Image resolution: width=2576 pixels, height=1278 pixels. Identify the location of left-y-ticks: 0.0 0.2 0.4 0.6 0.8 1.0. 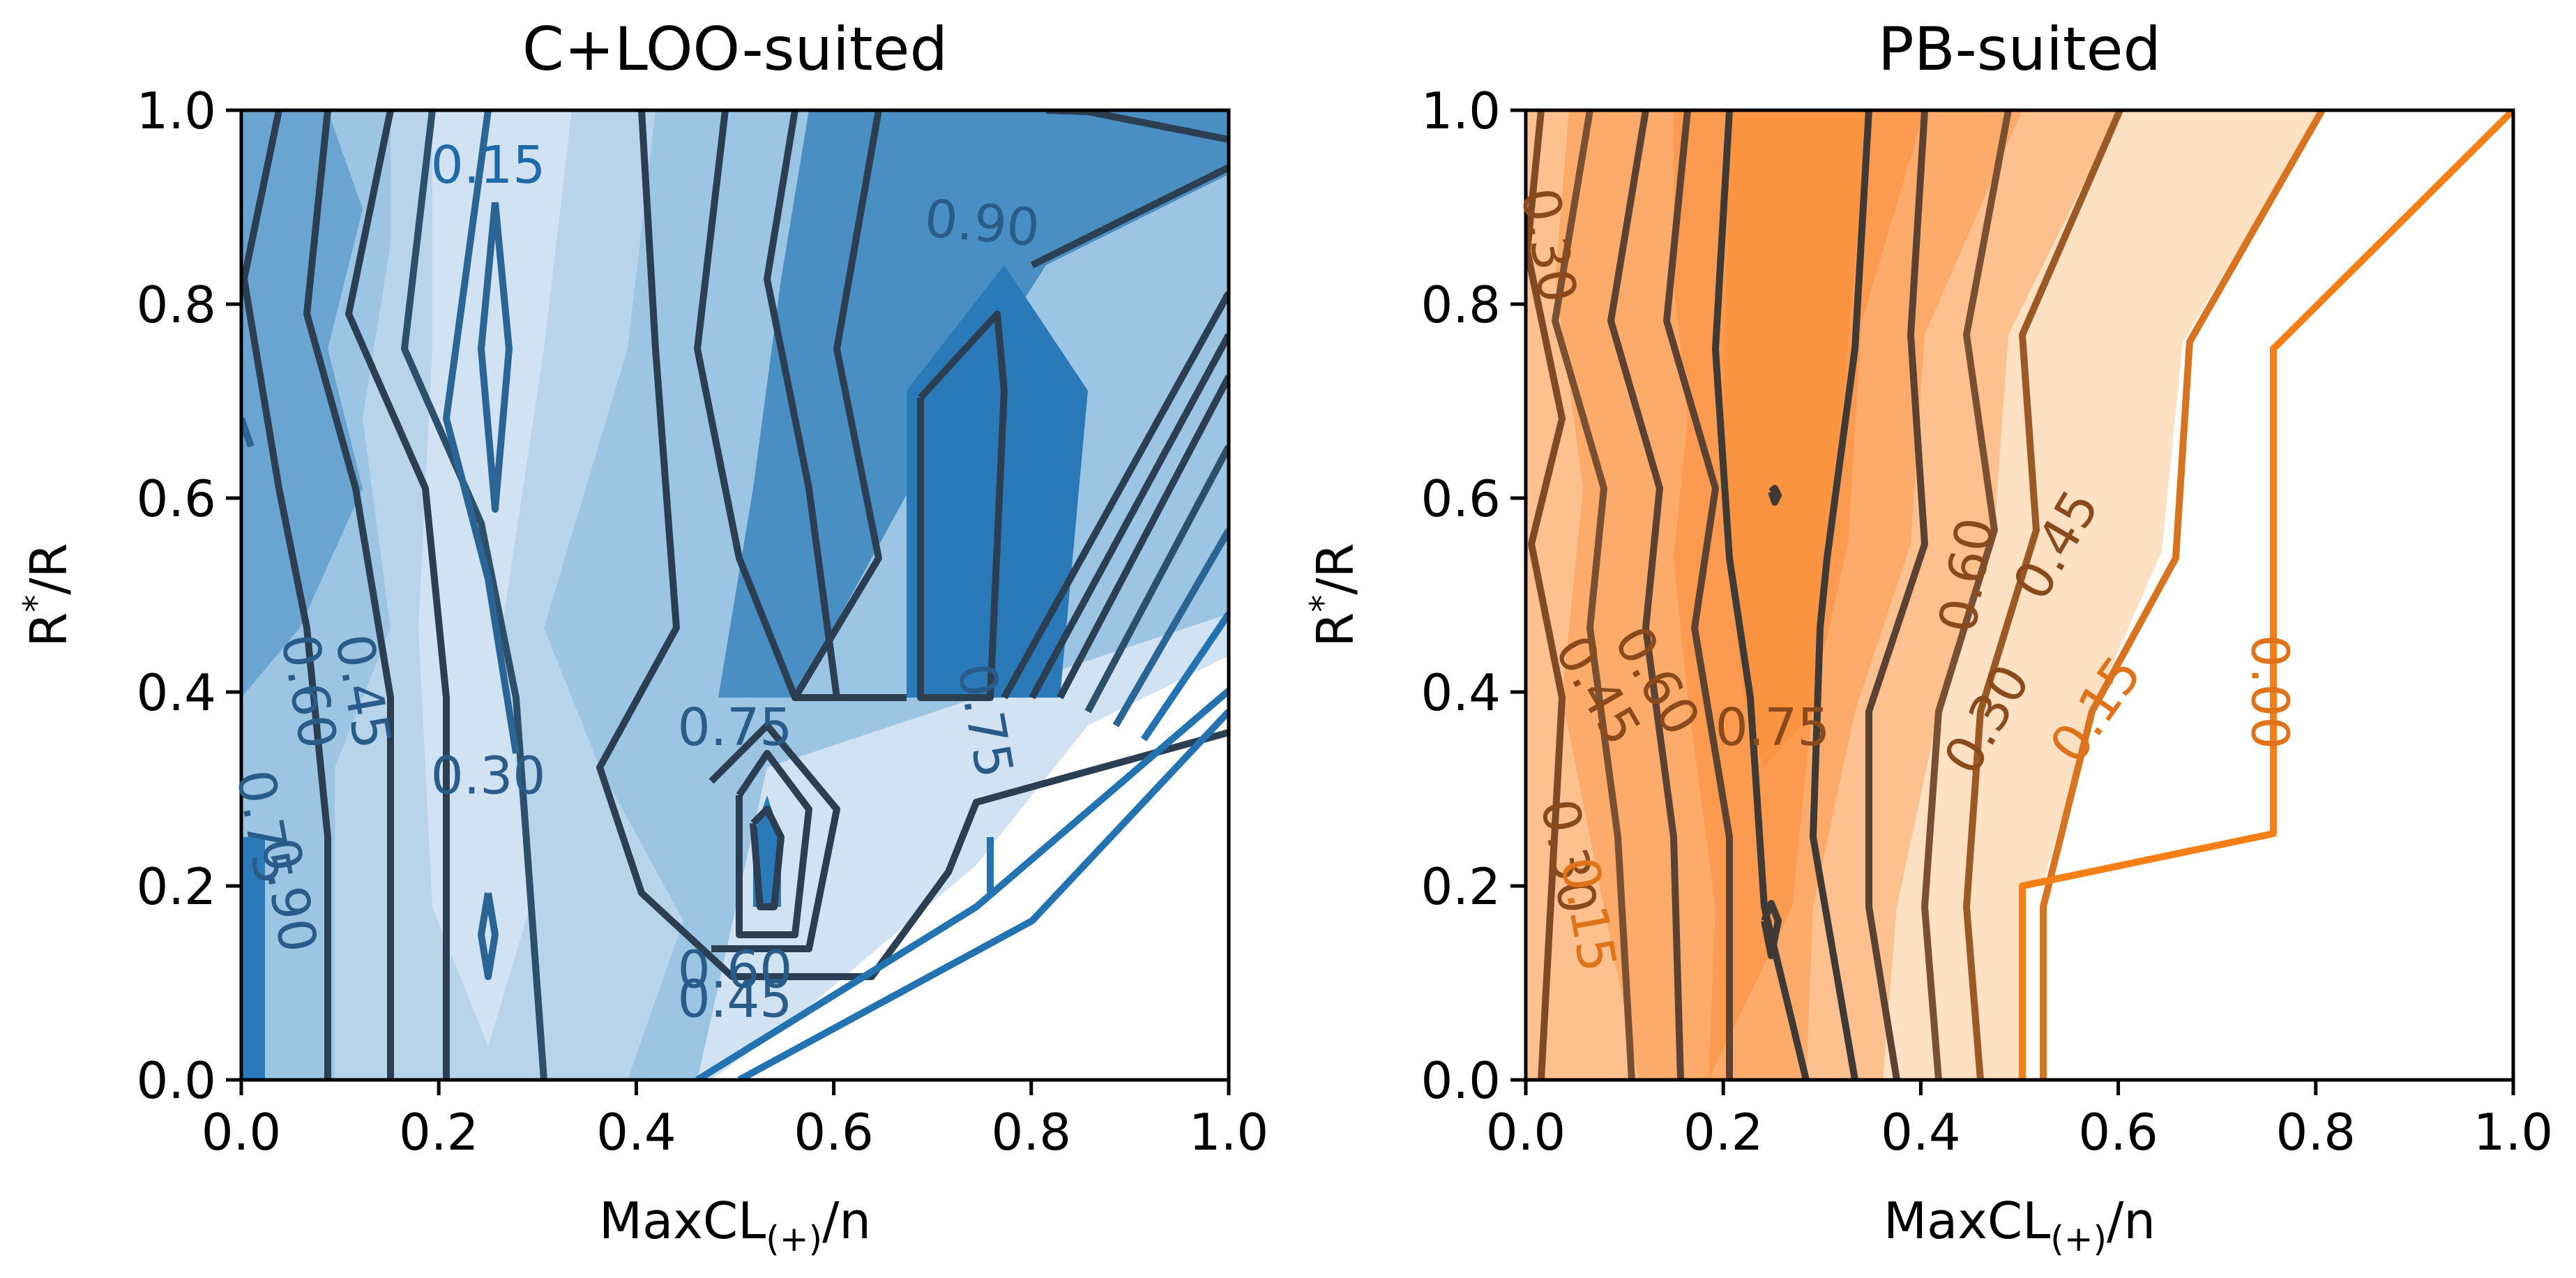
(188, 596).